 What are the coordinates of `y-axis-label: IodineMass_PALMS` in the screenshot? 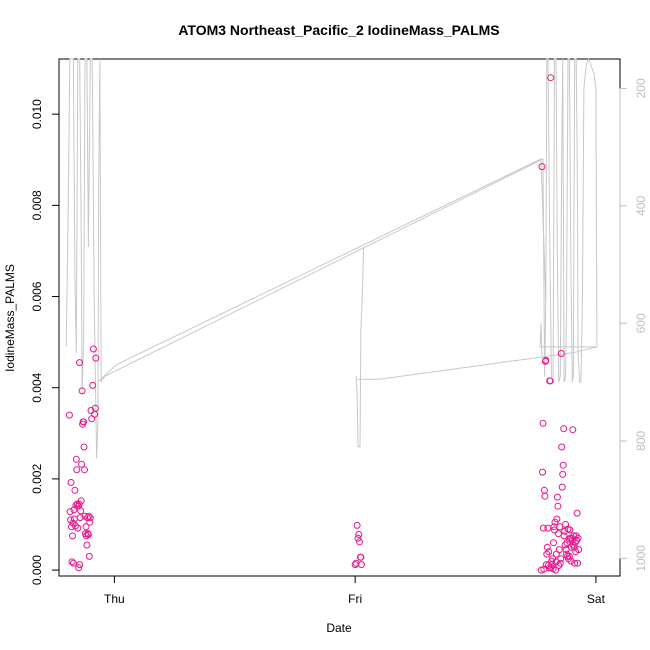 It's located at (10, 318).